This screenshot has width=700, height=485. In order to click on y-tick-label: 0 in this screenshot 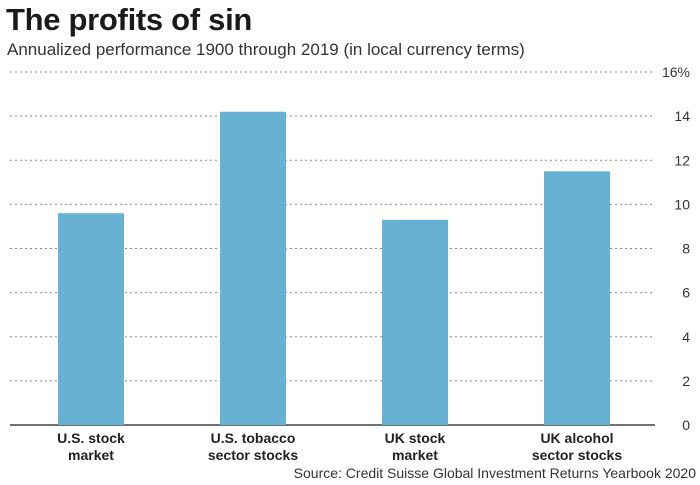, I will do `click(686, 425)`.